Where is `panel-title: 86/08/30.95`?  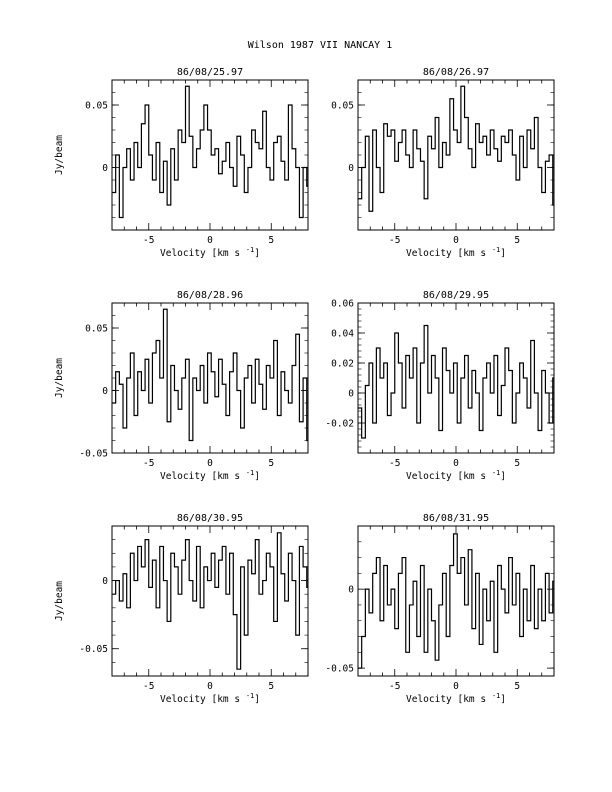 panel-title: 86/08/30.95 is located at coordinates (210, 518).